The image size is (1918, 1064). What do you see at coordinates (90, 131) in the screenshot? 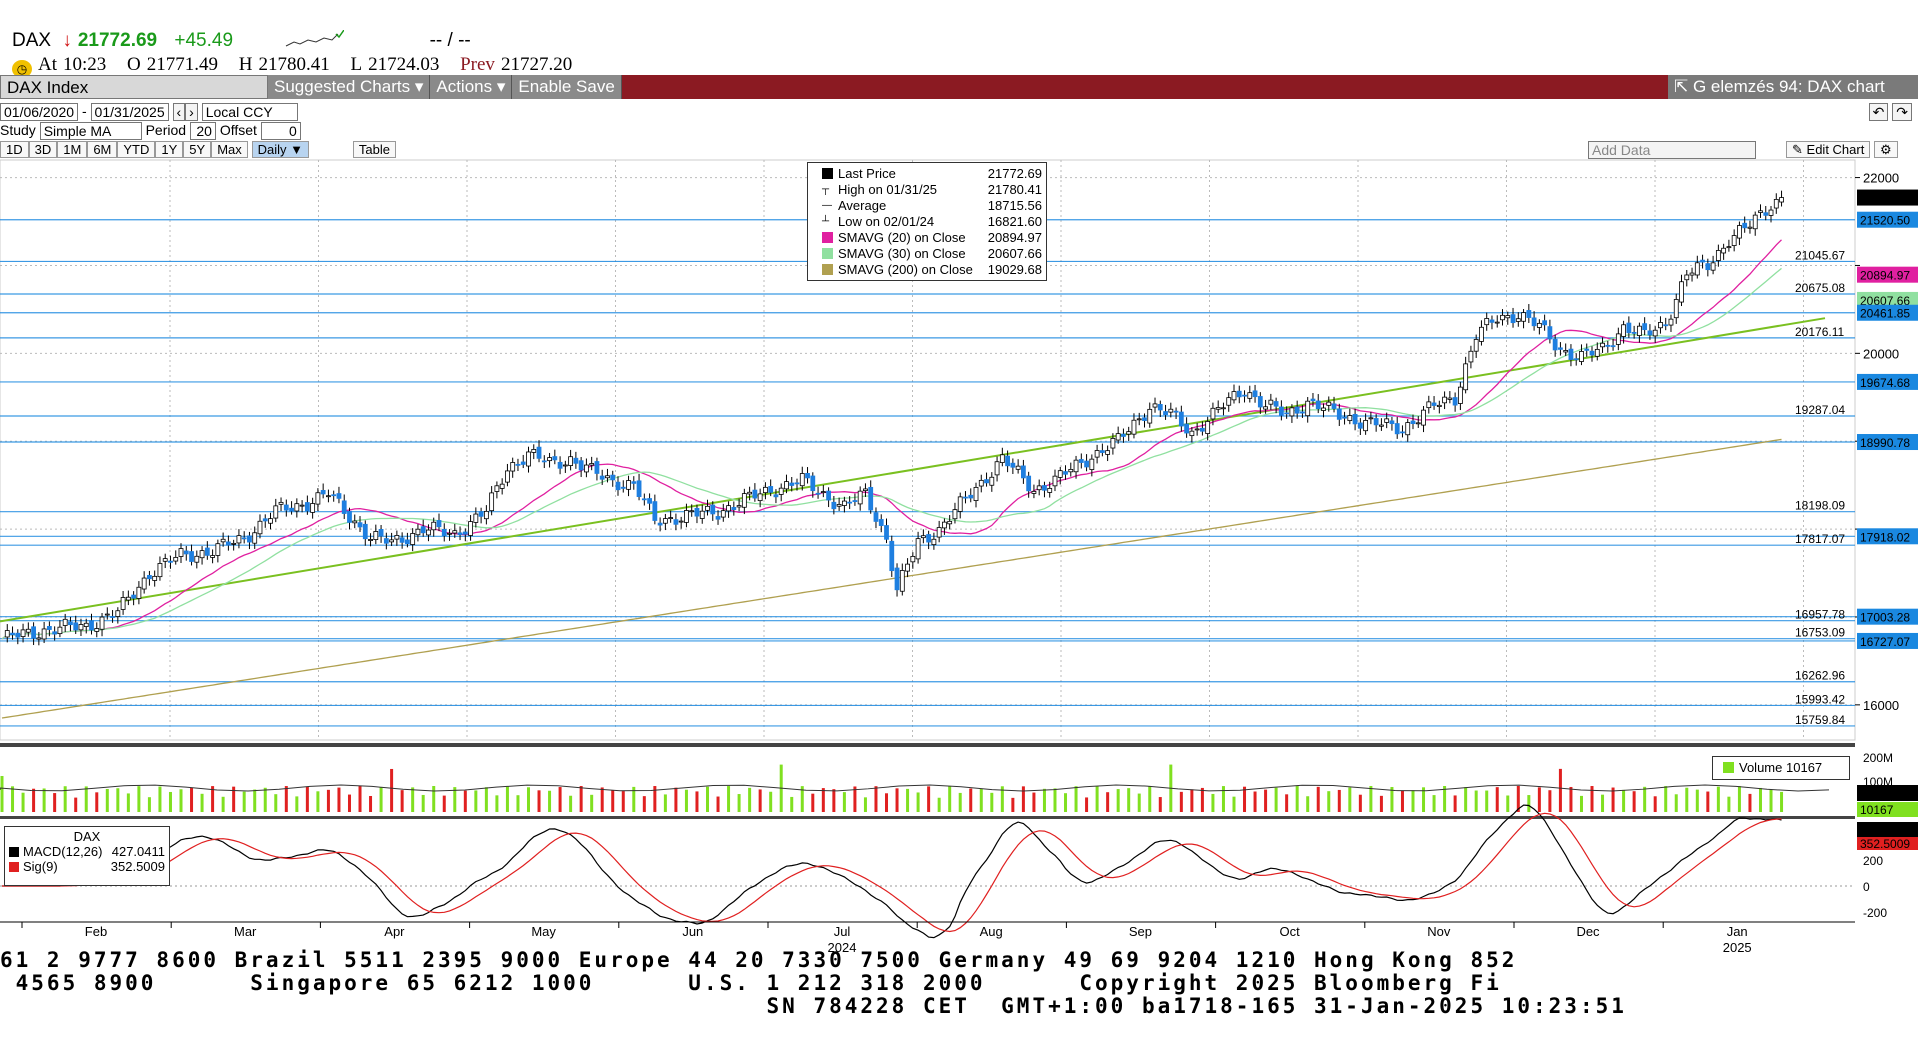
I see `study-select: Simple MA` at bounding box center [90, 131].